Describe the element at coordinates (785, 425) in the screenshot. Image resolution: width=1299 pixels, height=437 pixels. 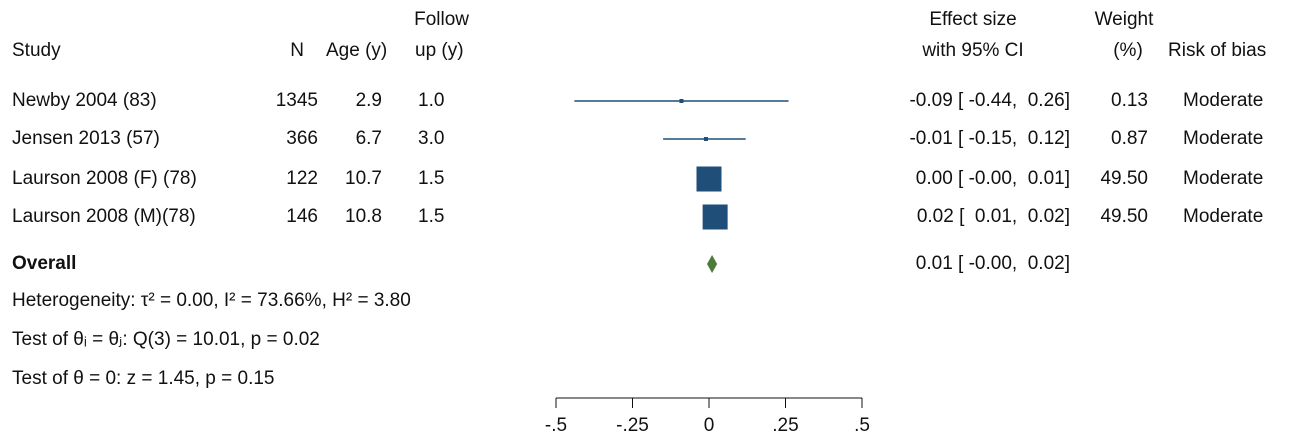
I see `x-tick-label: .25` at that location.